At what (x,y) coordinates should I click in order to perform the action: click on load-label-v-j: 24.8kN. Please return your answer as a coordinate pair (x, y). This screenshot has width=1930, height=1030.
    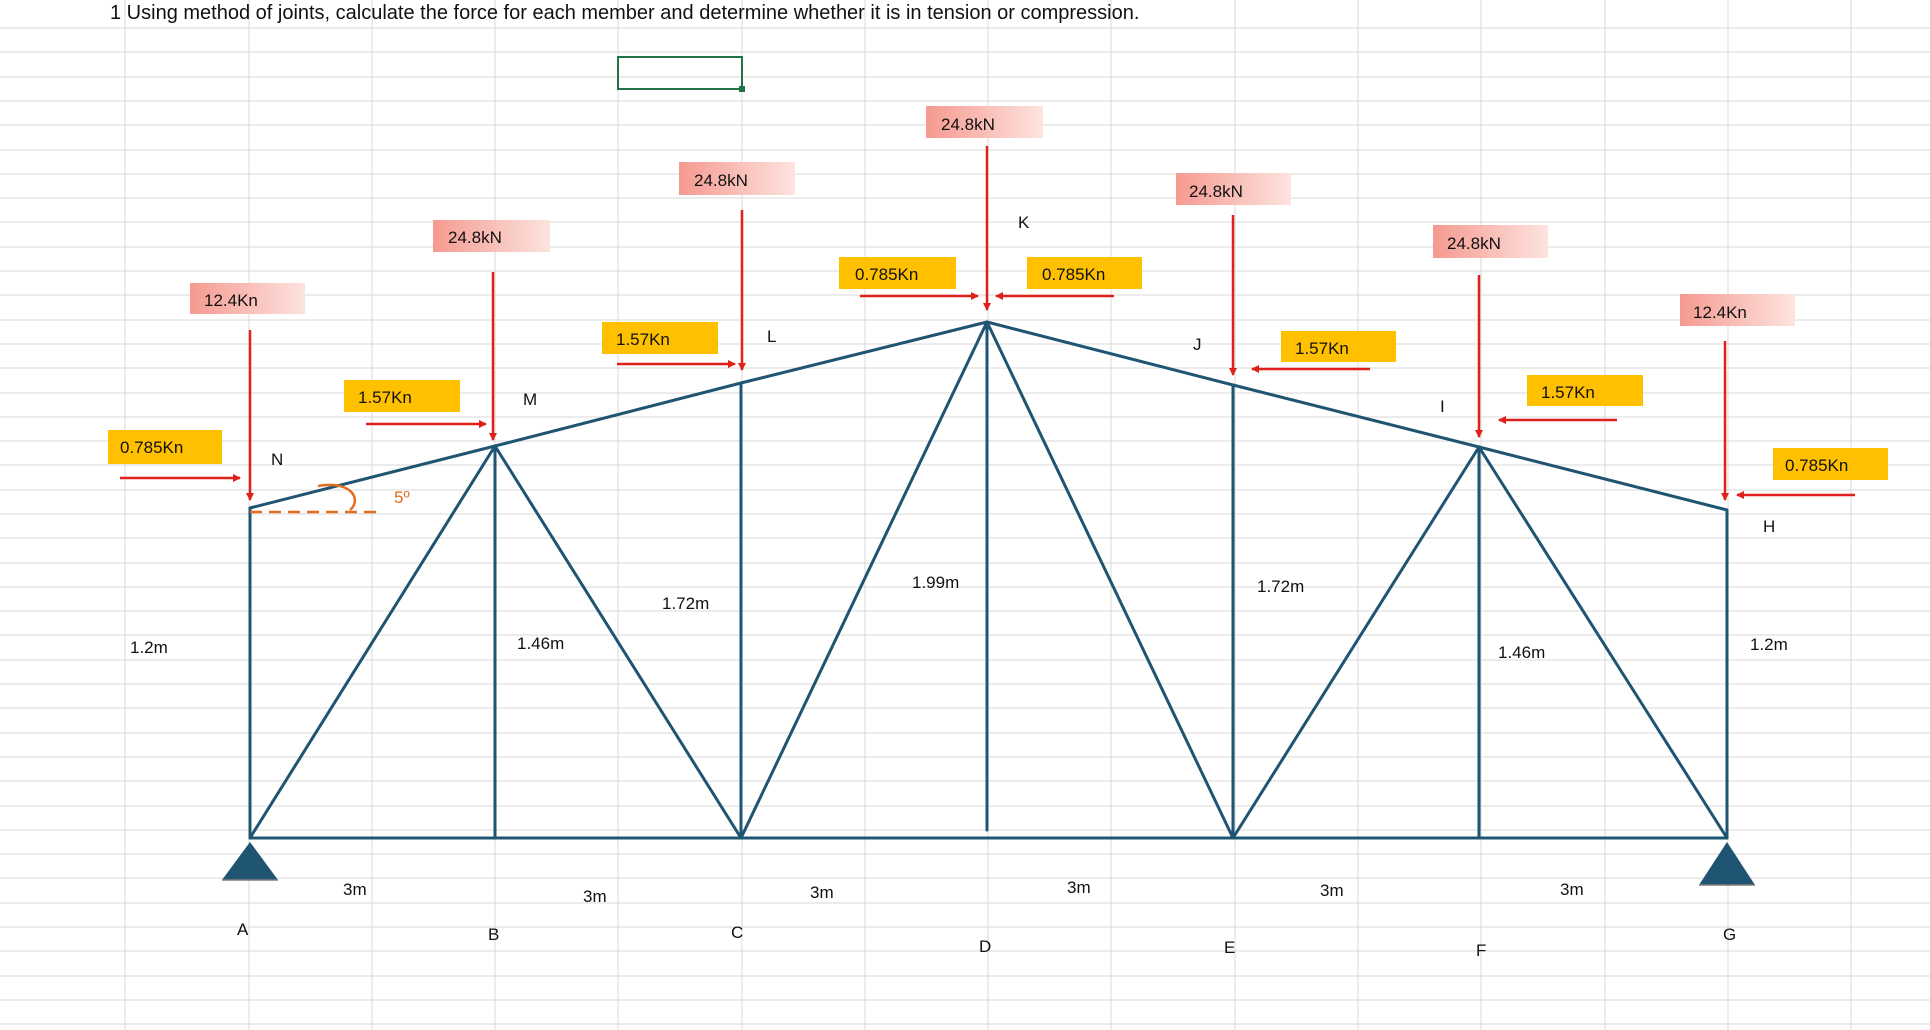
    Looking at the image, I should click on (1233, 189).